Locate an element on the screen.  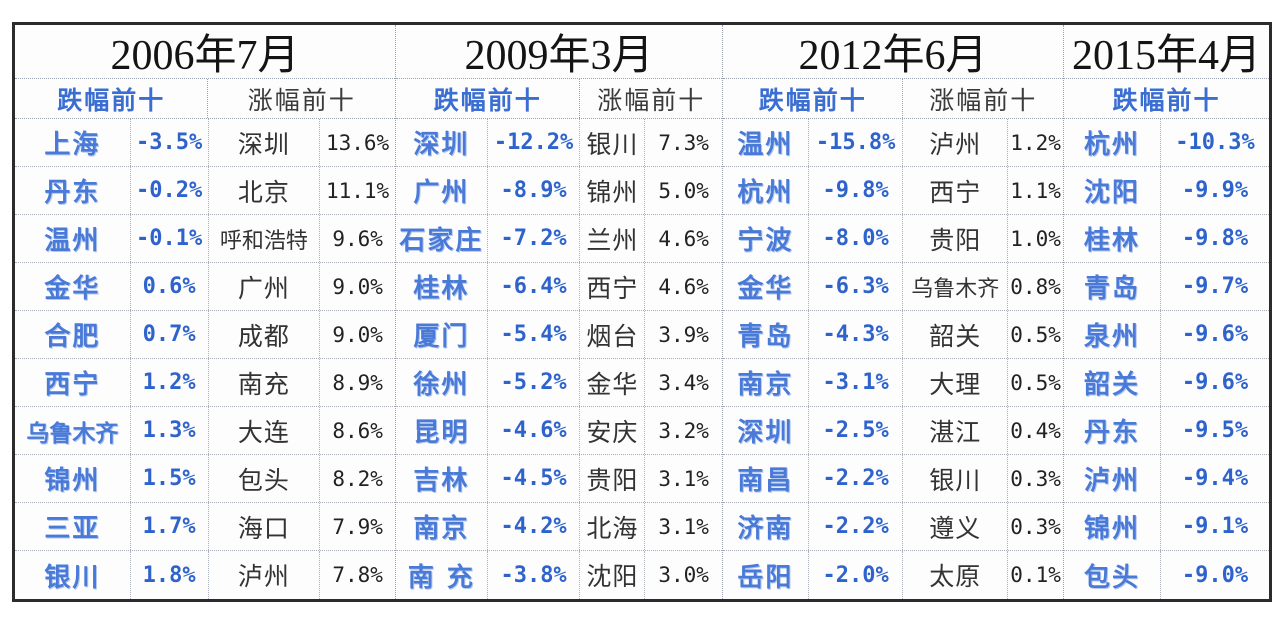
city-fall: 锦州 is located at coordinates (1111, 529).